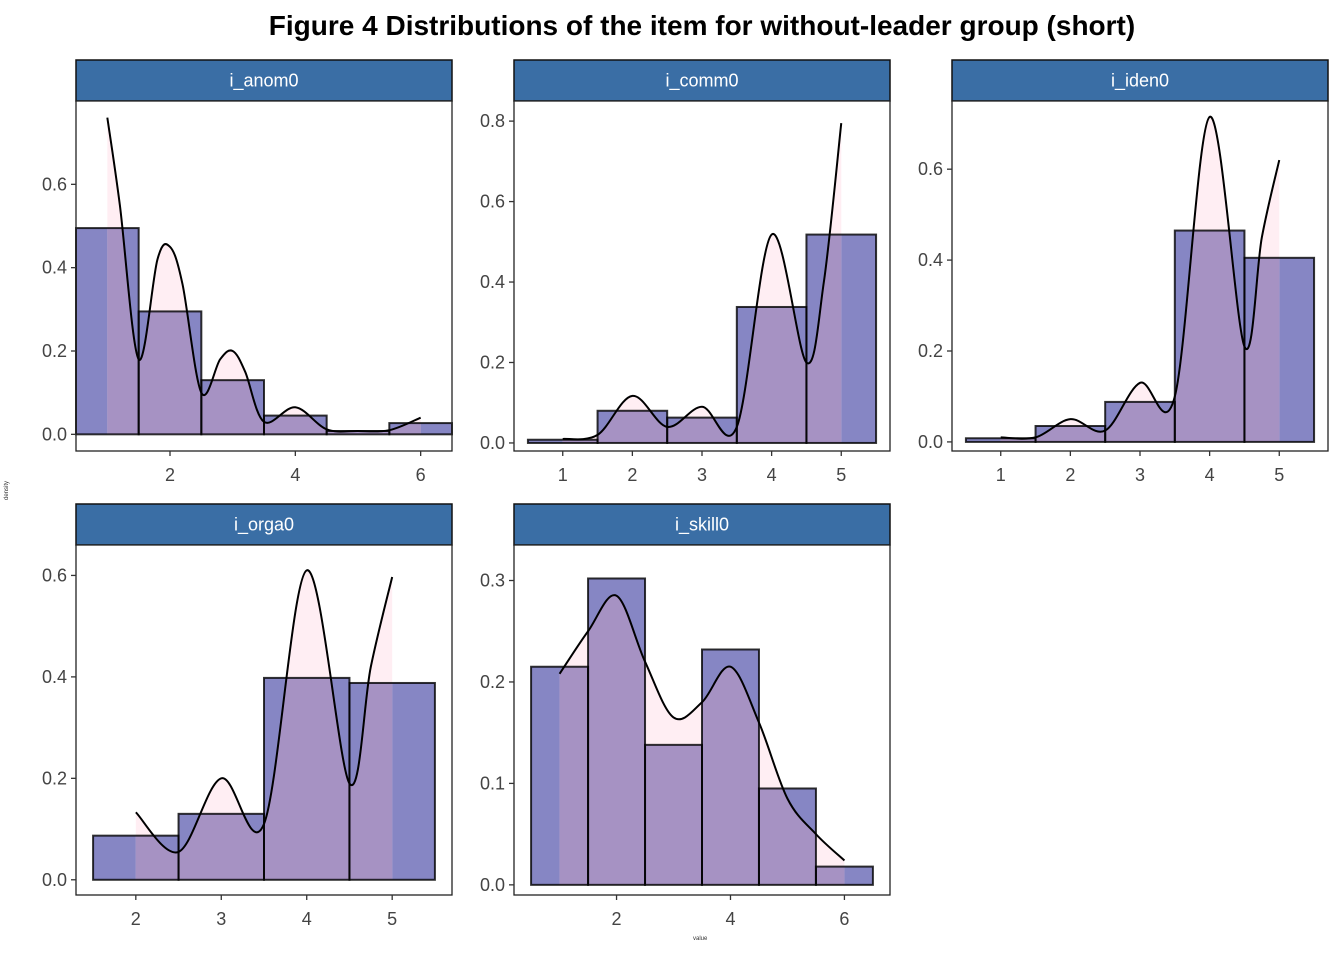 The height and width of the screenshot is (960, 1344). I want to click on facet-panel-i_comm0: i_comm0 0.0 0.2 0.4 0.6 0.8 1 2 3 4 5, so click(685, 272).